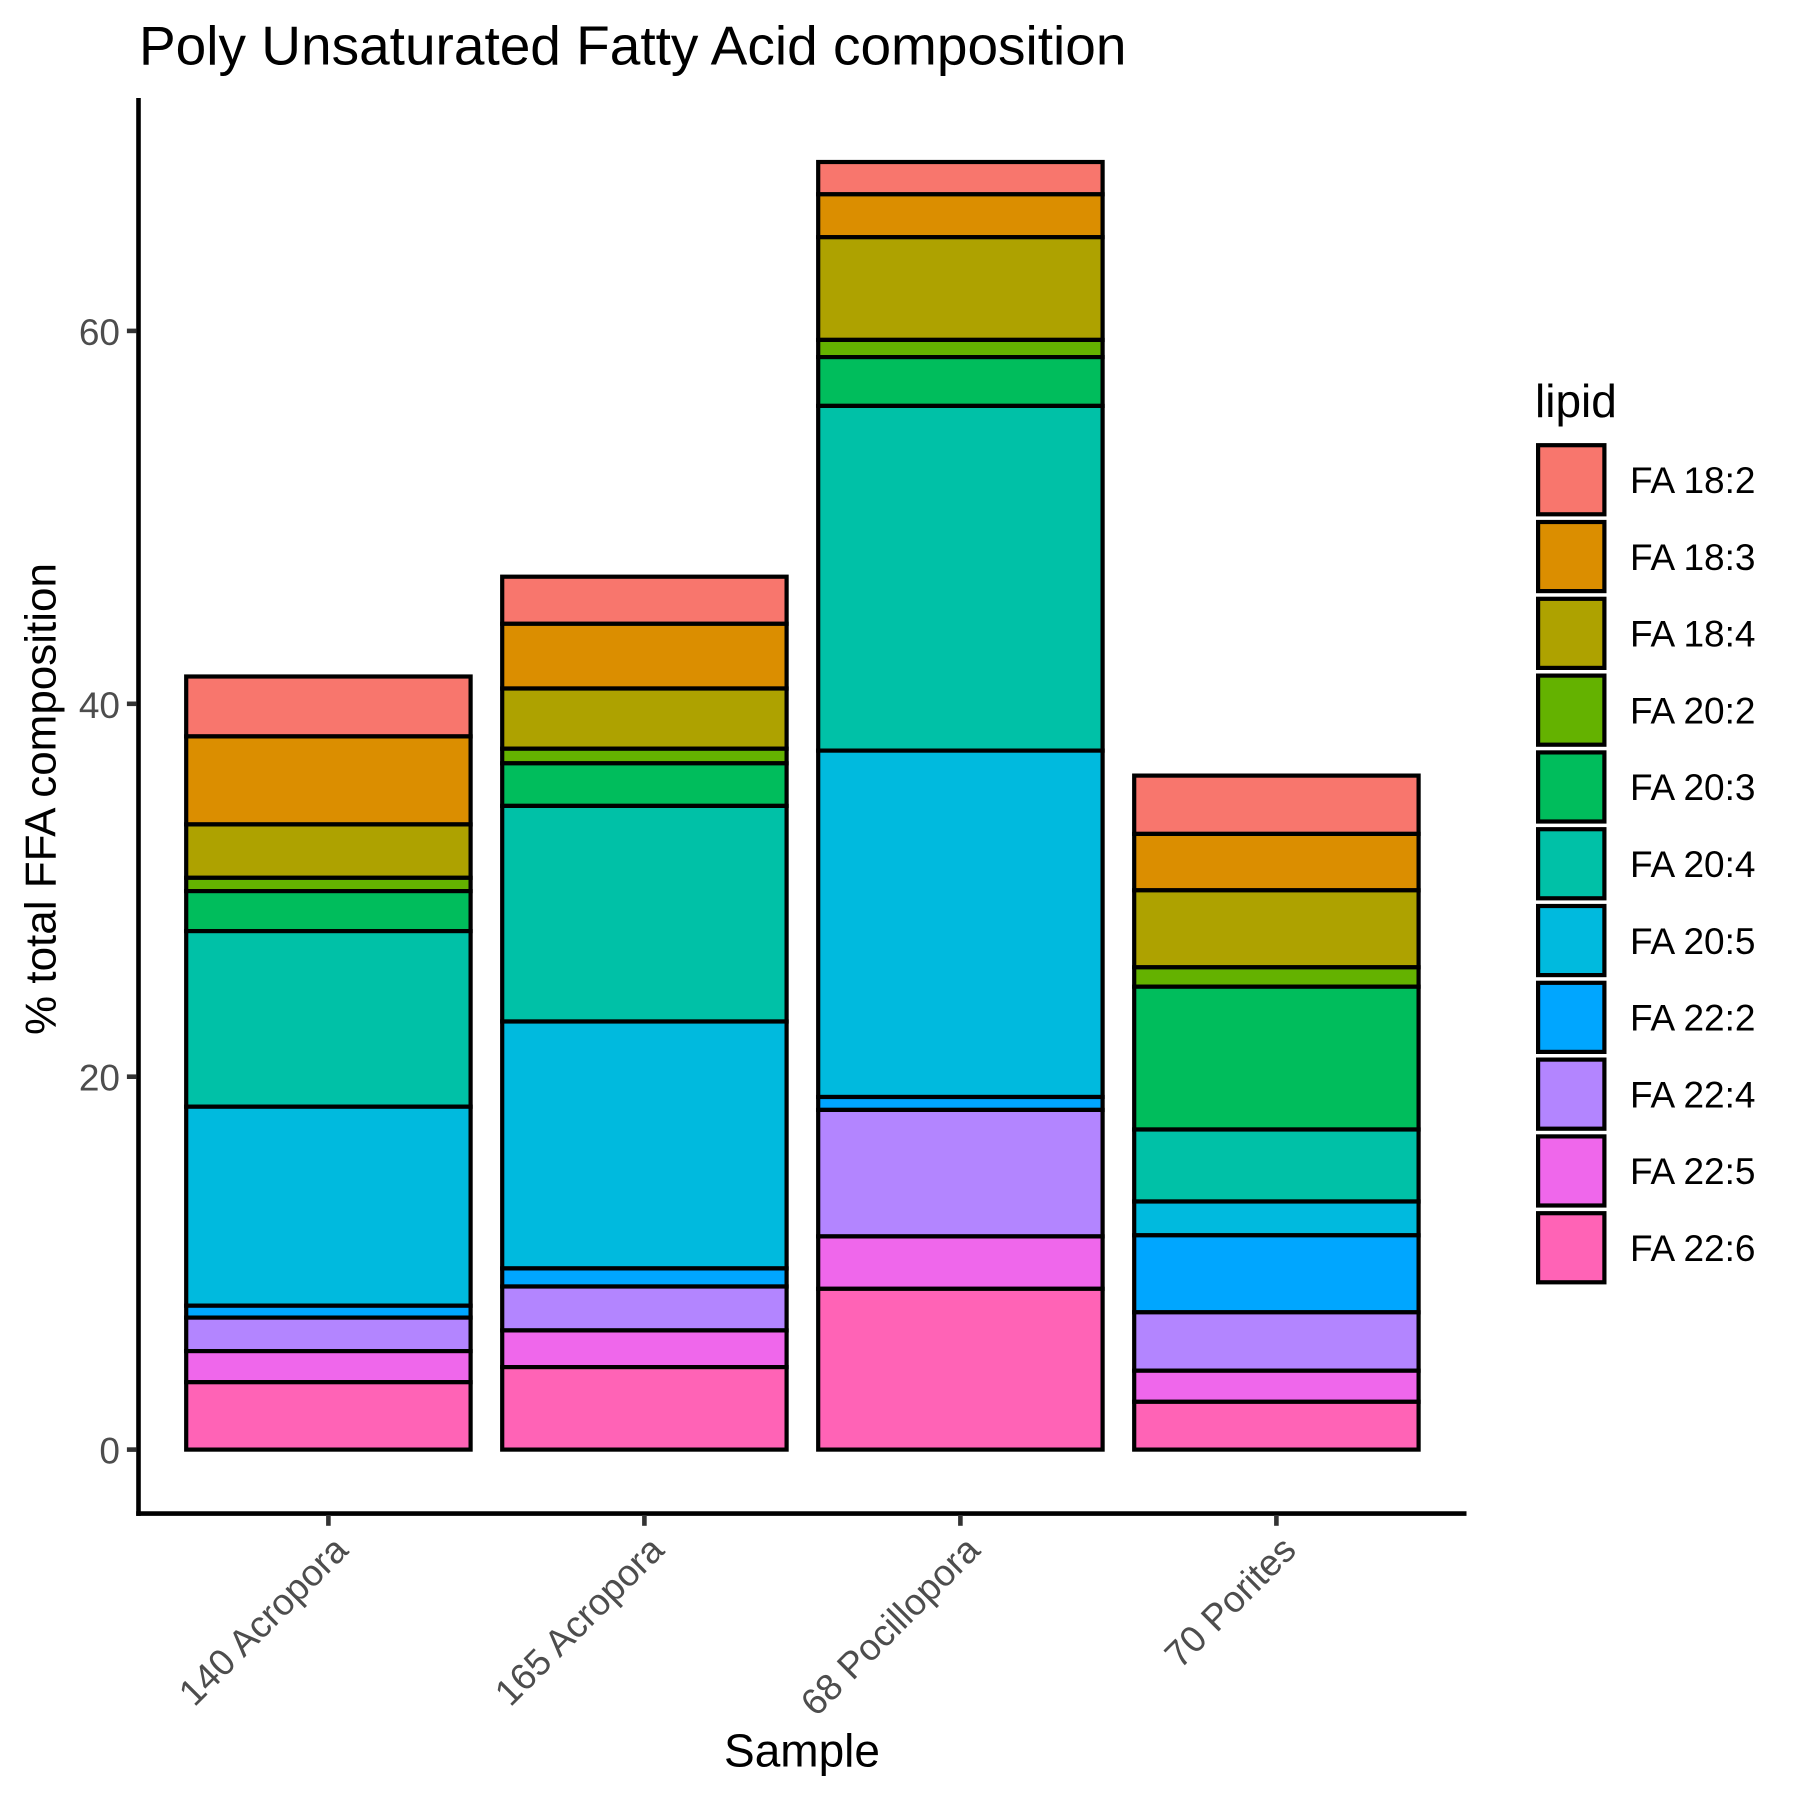  Describe the element at coordinates (1693, 557) in the screenshot. I see `svg-text: FA 18:3` at that location.